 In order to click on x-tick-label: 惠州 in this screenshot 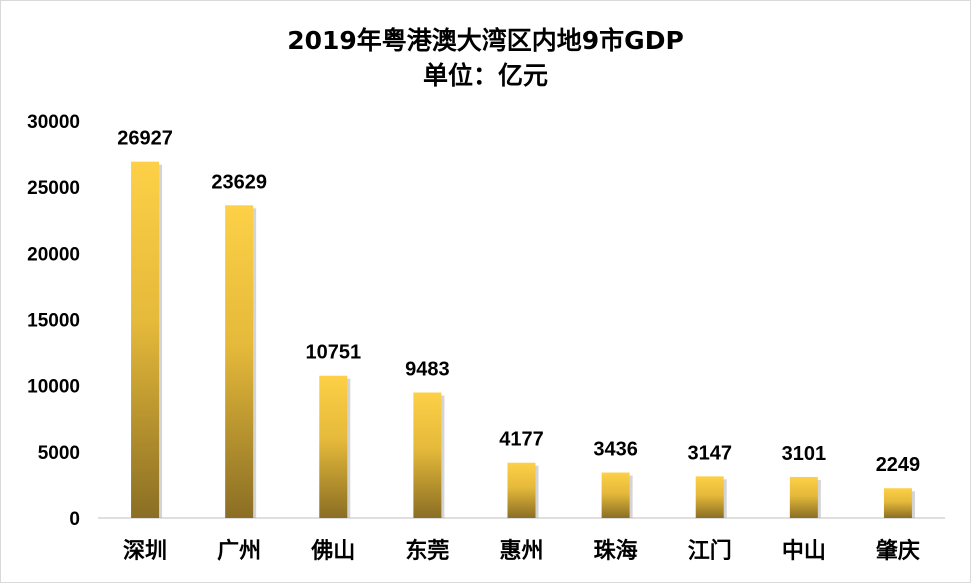, I will do `click(521, 551)`.